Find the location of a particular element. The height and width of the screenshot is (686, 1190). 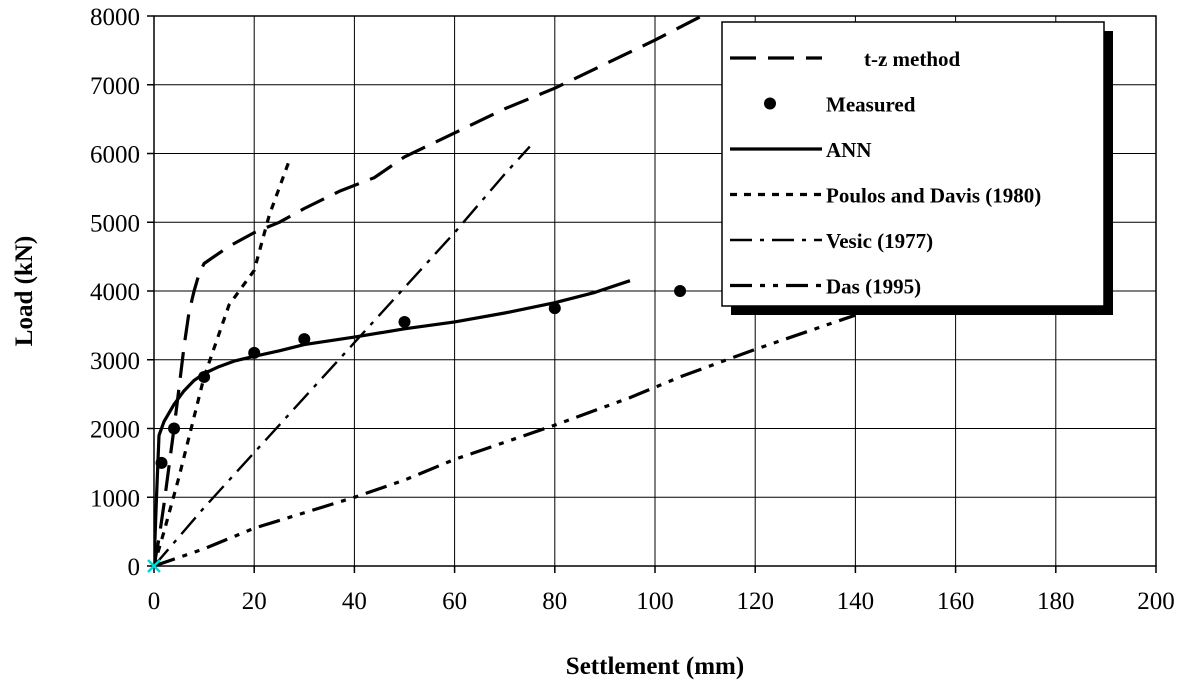

x-tick-label: 80 is located at coordinates (554, 601).